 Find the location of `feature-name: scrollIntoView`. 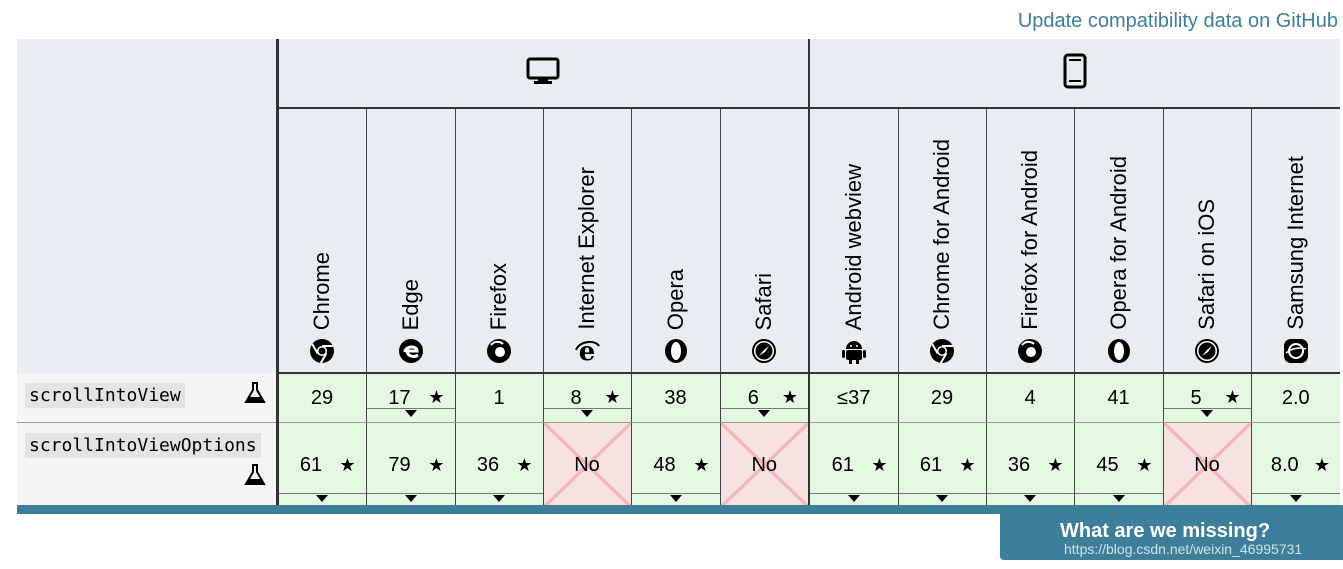

feature-name: scrollIntoView is located at coordinates (105, 395).